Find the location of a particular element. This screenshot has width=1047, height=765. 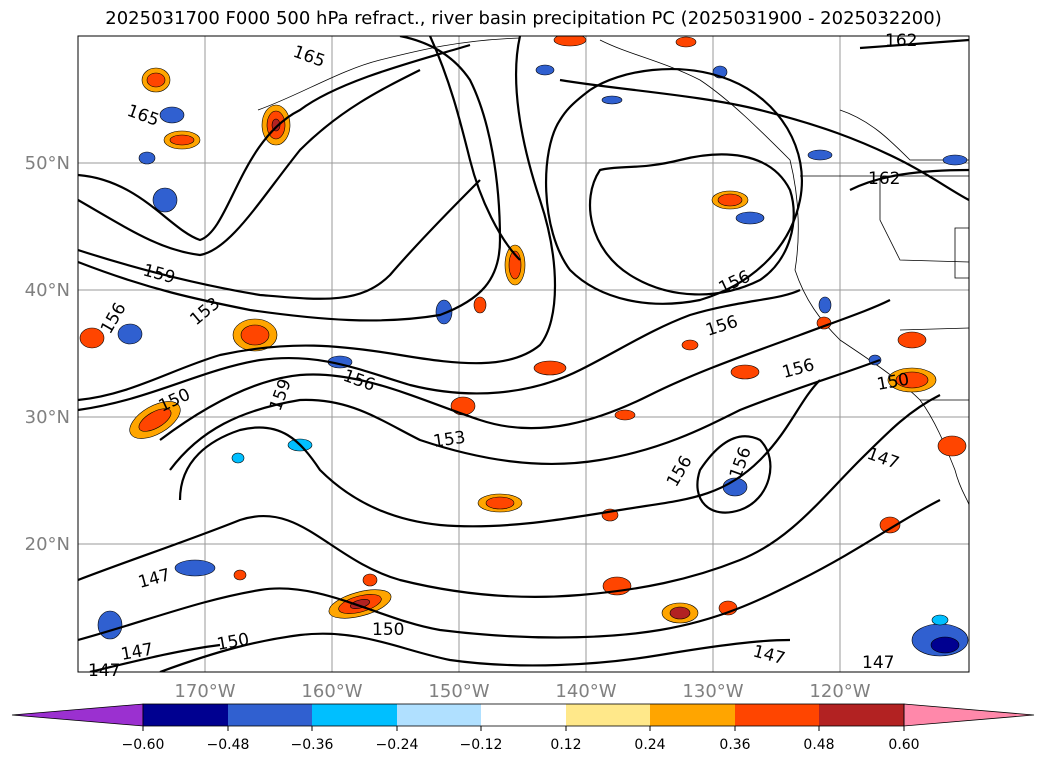

lon-label: 160°W is located at coordinates (331, 691).